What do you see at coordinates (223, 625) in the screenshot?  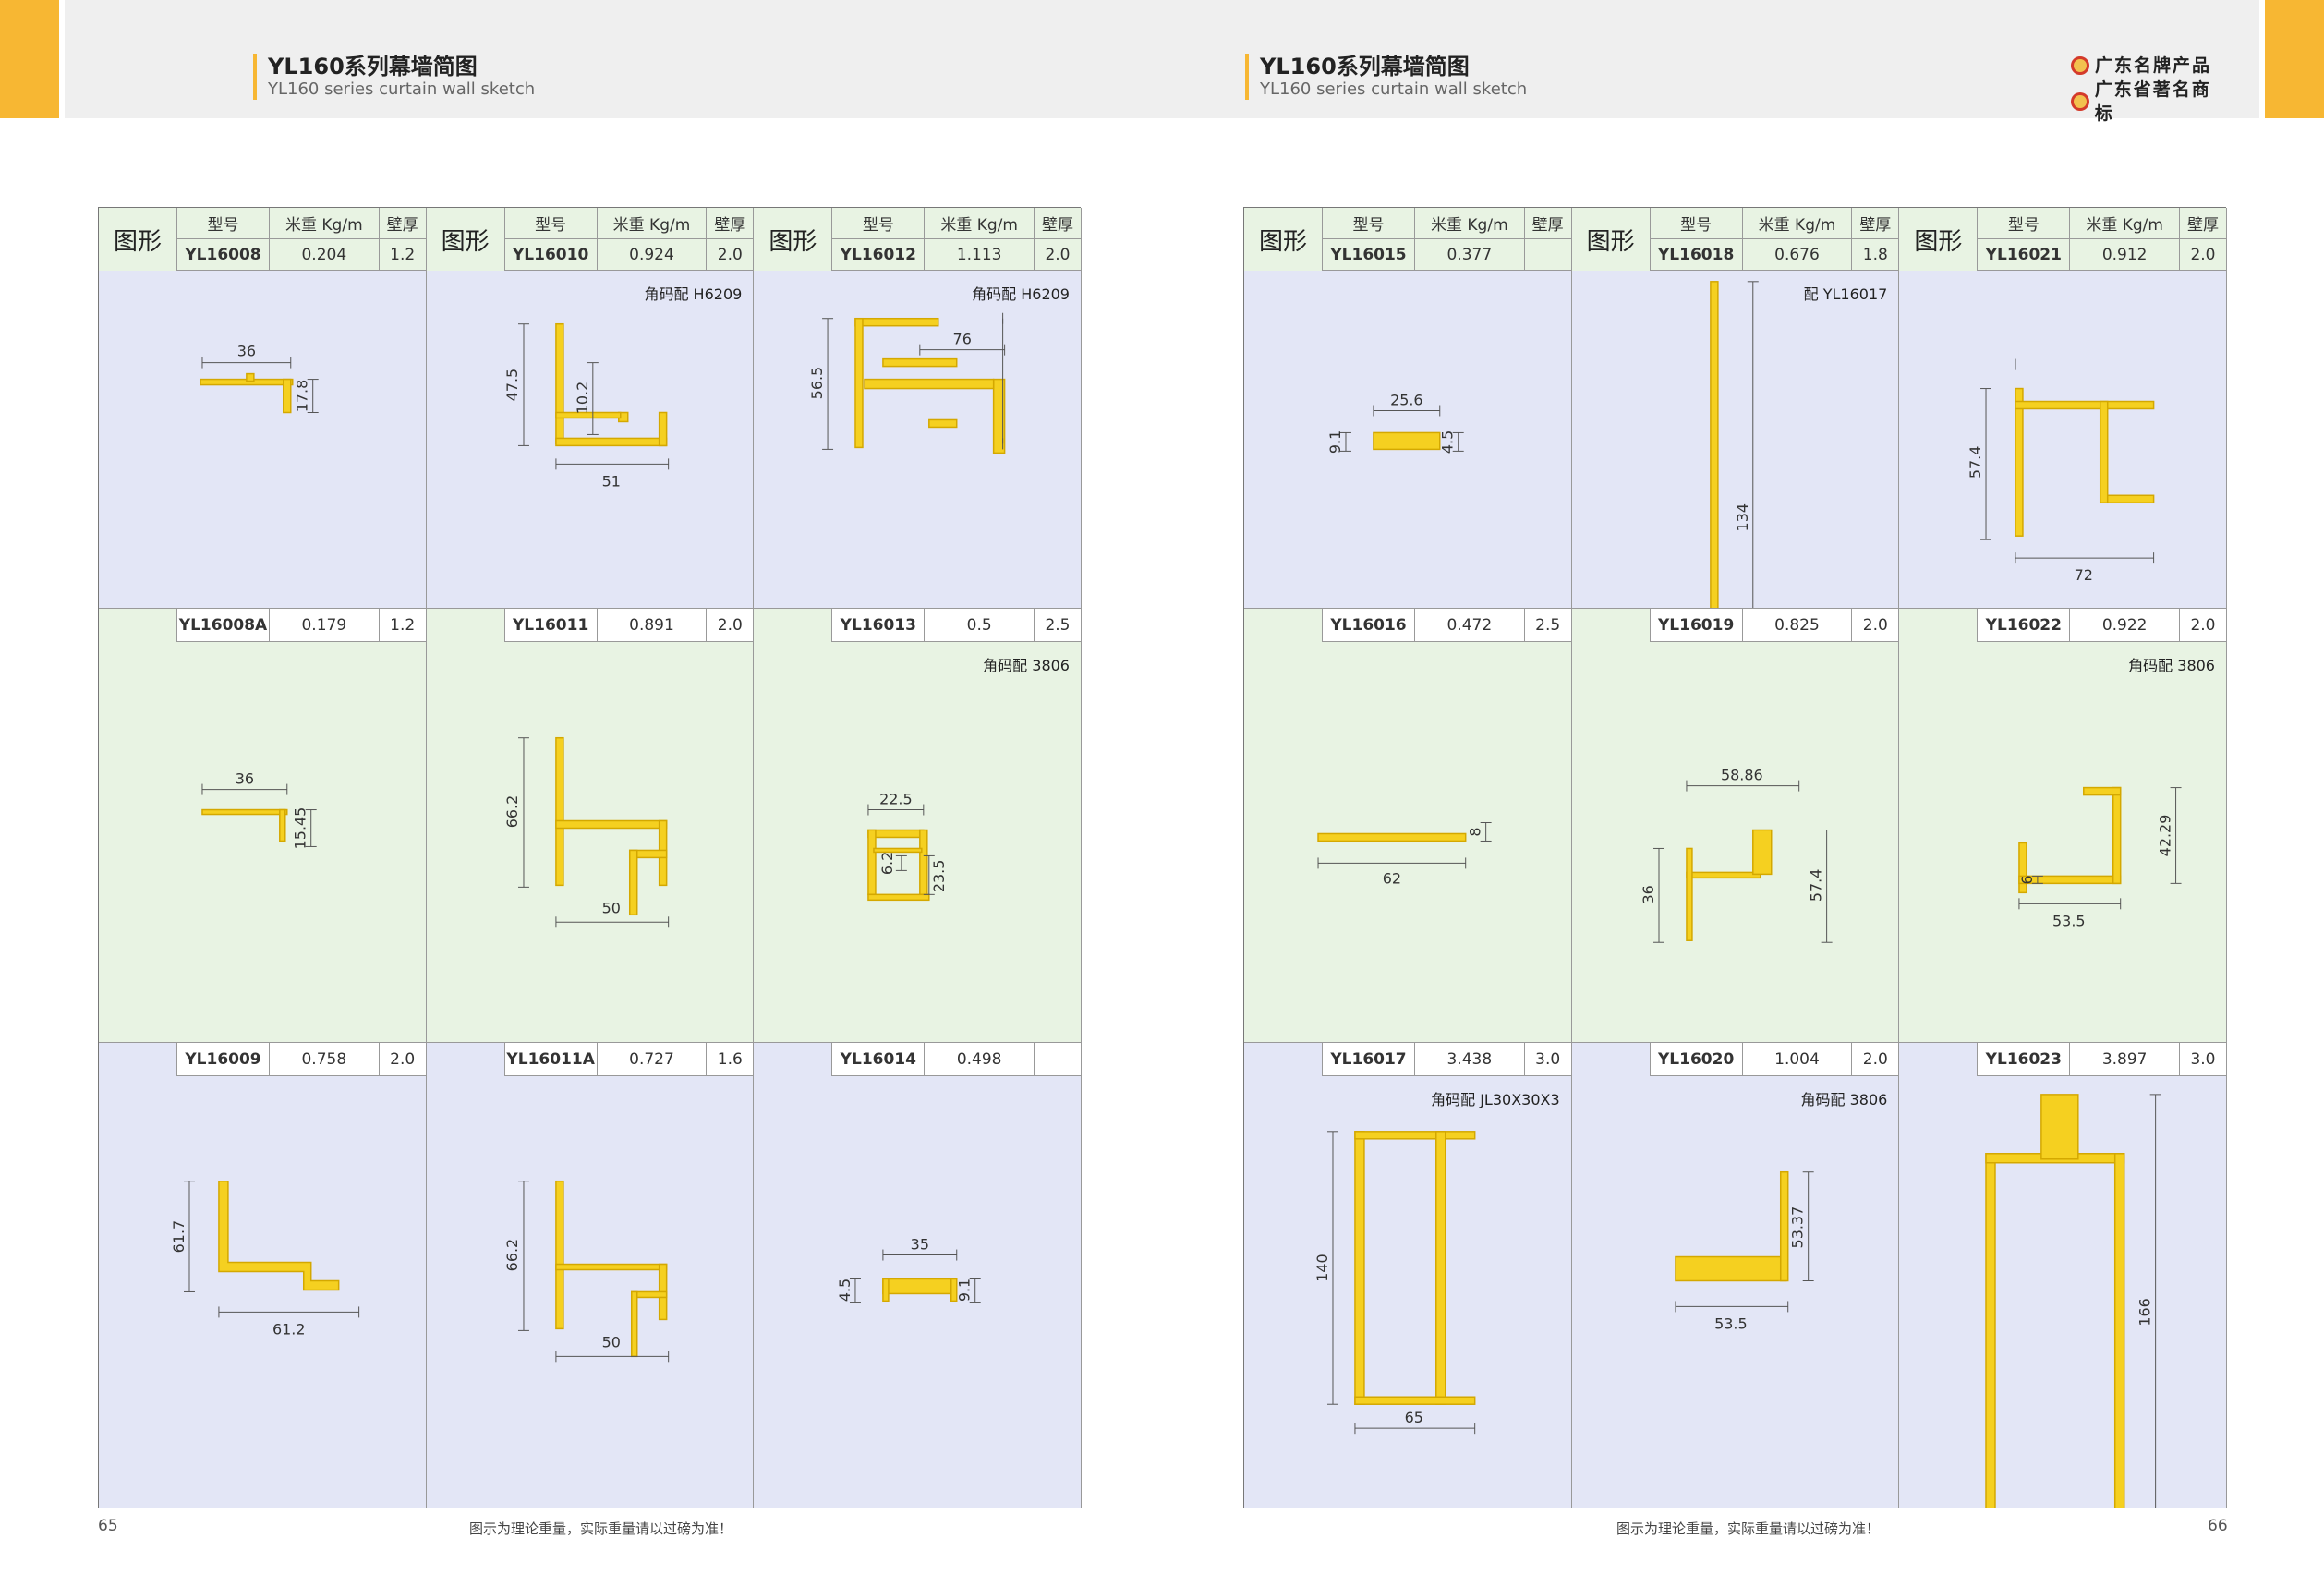 I see `model-number: YL16008A` at bounding box center [223, 625].